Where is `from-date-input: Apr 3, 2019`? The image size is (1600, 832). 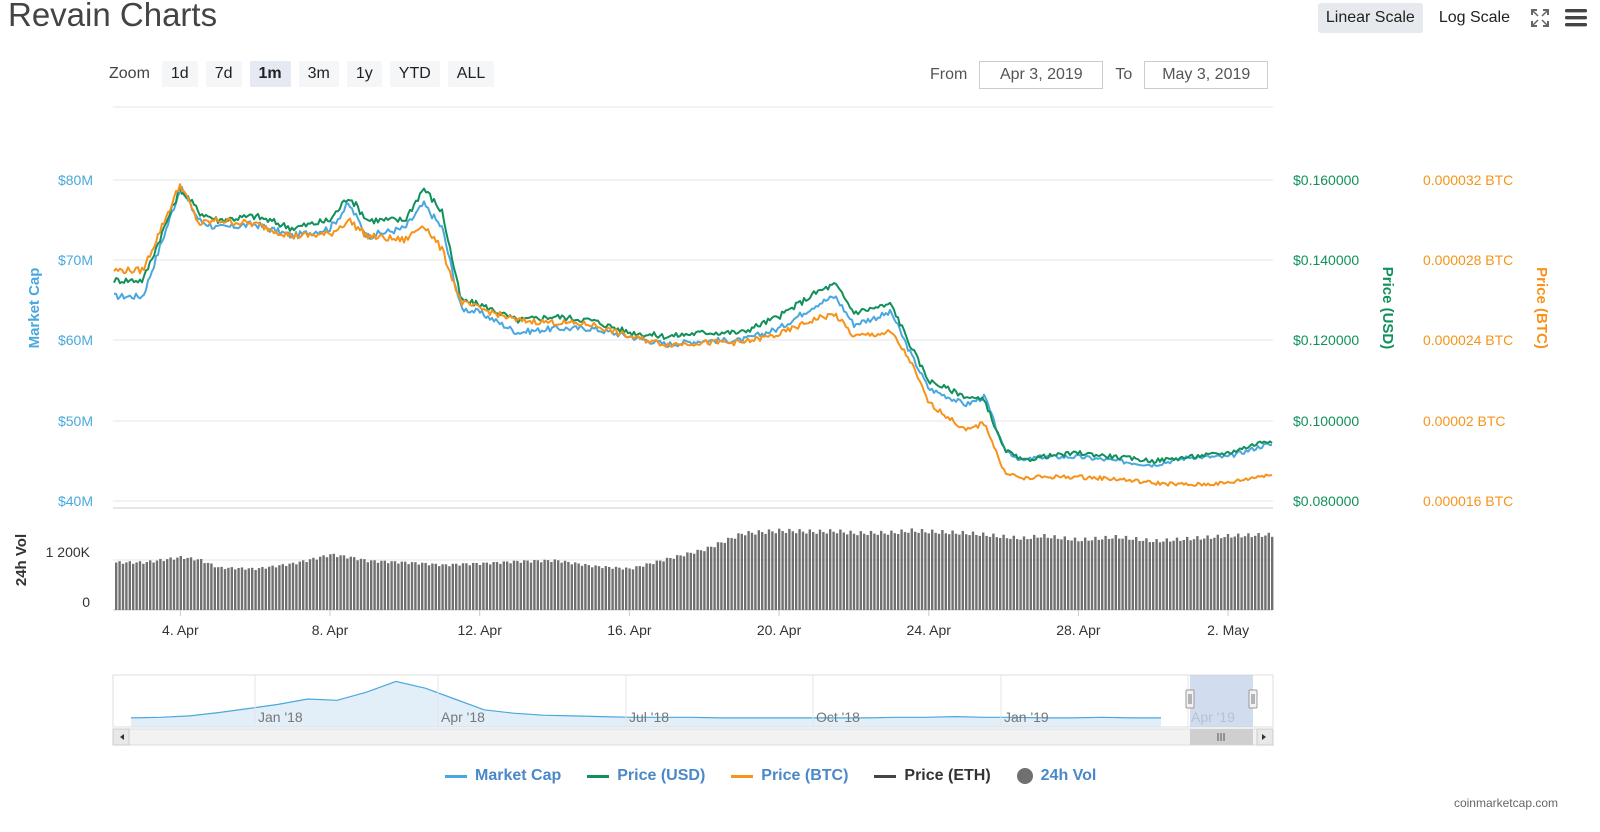 from-date-input: Apr 3, 2019 is located at coordinates (1041, 75).